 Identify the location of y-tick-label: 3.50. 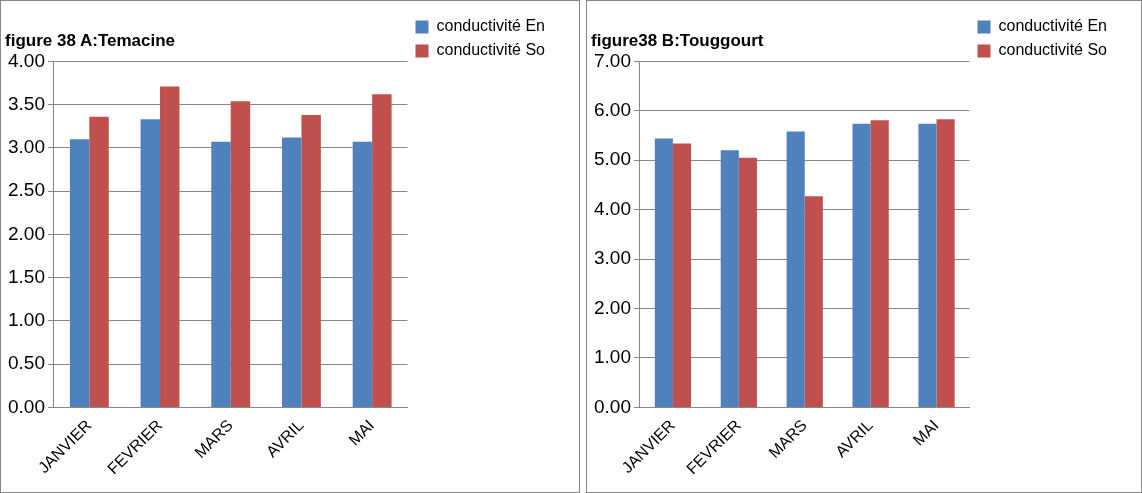
(26, 103).